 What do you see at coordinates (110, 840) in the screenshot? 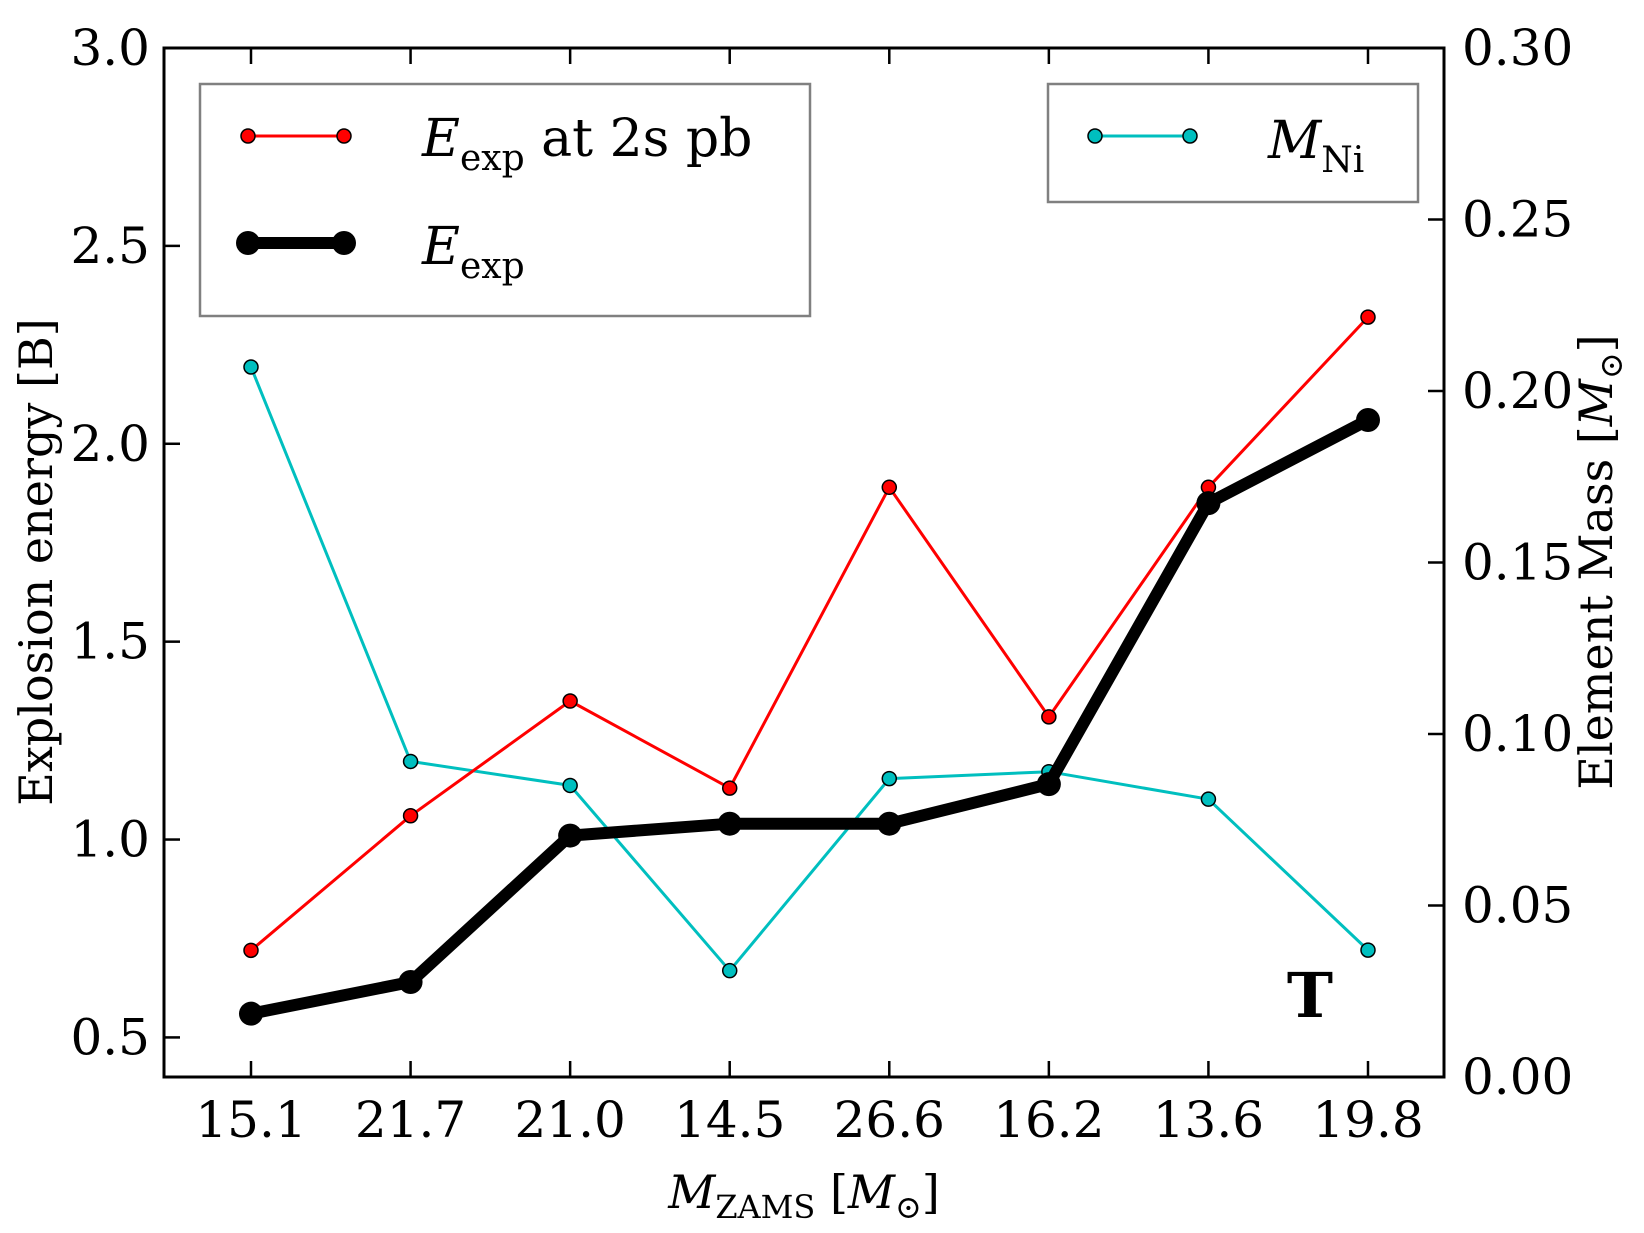
I see `left-y-tick-label: 1.0` at bounding box center [110, 840].